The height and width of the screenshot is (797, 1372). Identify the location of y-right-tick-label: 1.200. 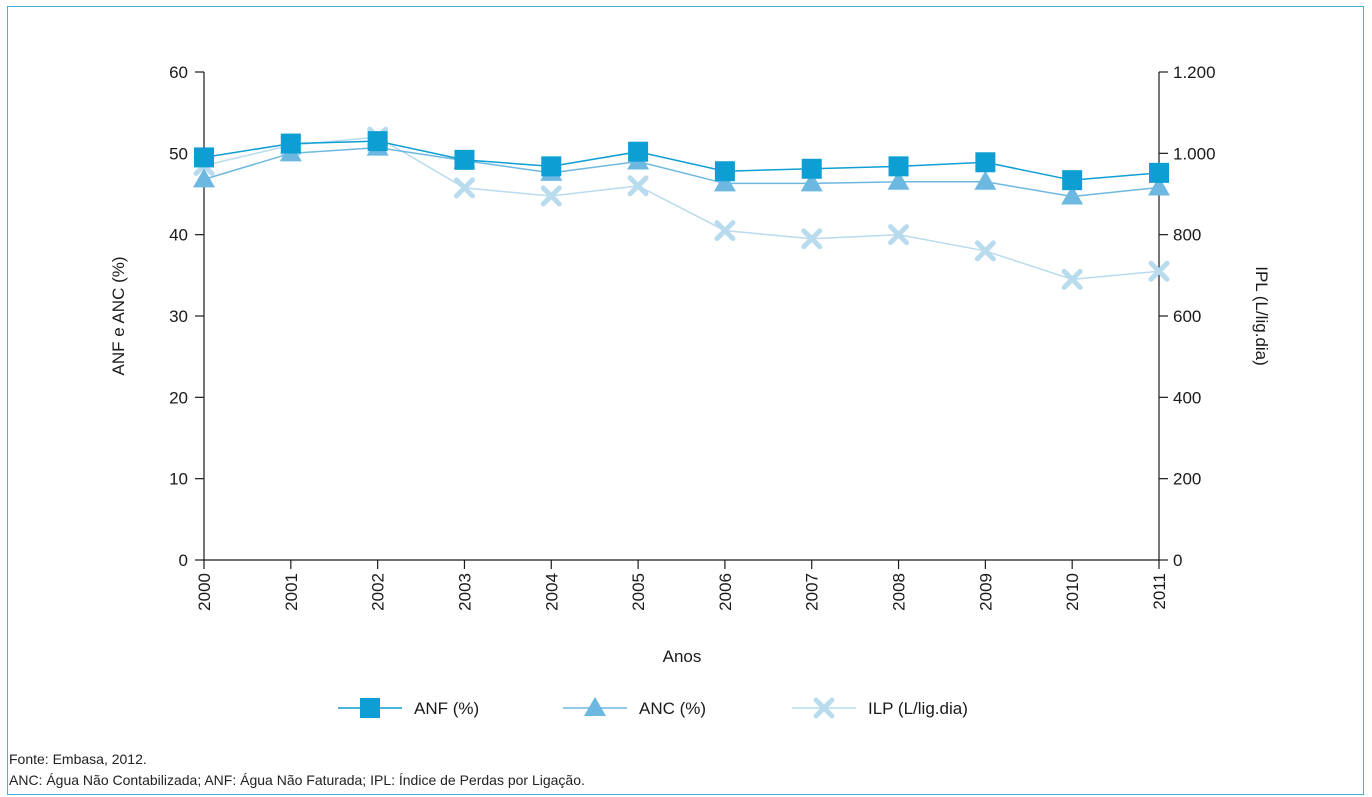
(1194, 72).